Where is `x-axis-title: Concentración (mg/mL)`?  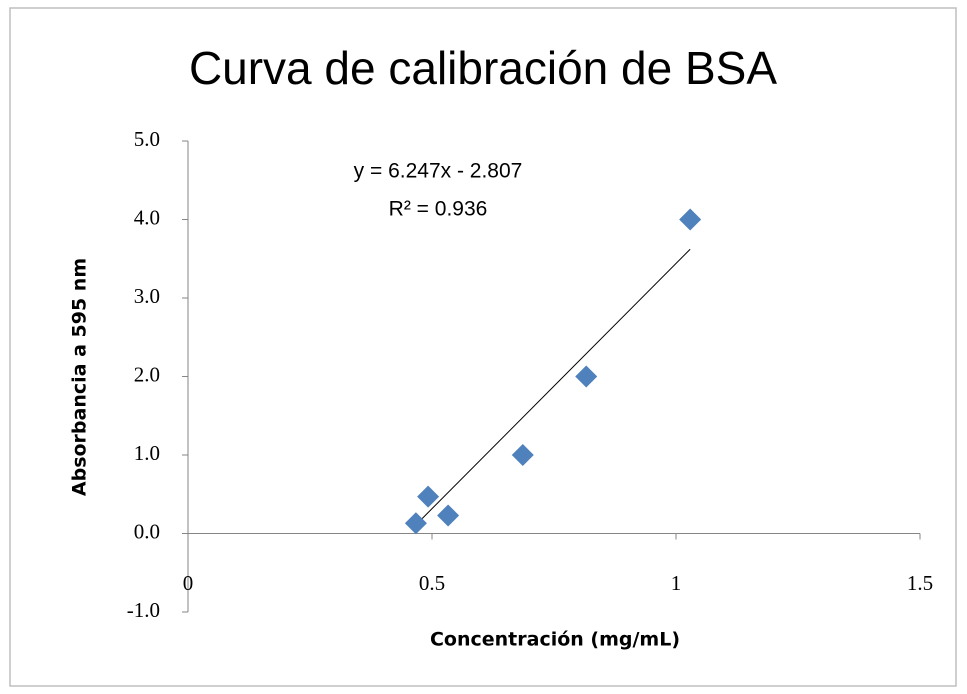
x-axis-title: Concentración (mg/mL) is located at coordinates (555, 640).